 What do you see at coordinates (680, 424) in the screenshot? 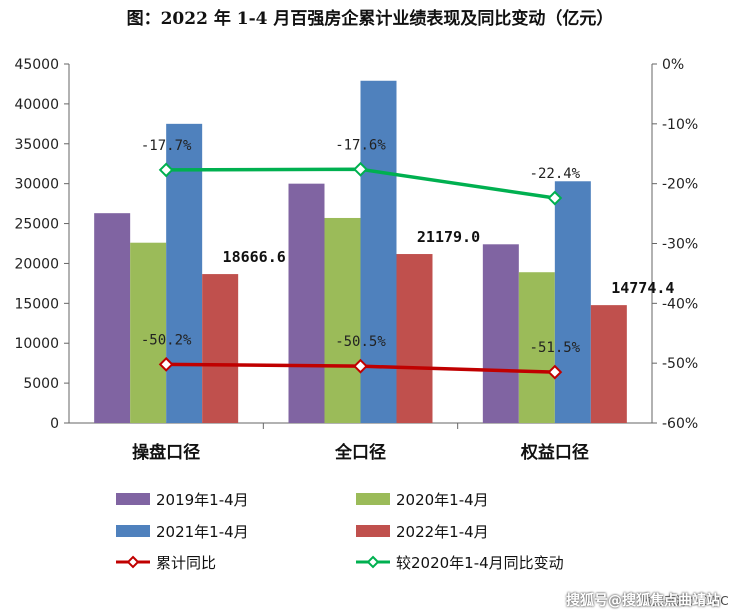
I see `y-right-tick-label: -60%` at bounding box center [680, 424].